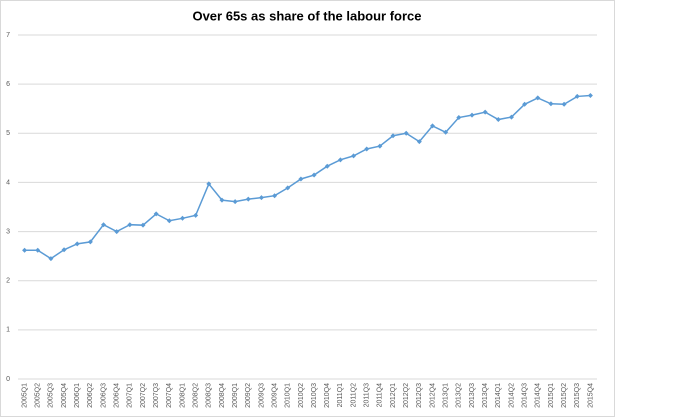  I want to click on x-tick-label: 2012Q1, so click(393, 395).